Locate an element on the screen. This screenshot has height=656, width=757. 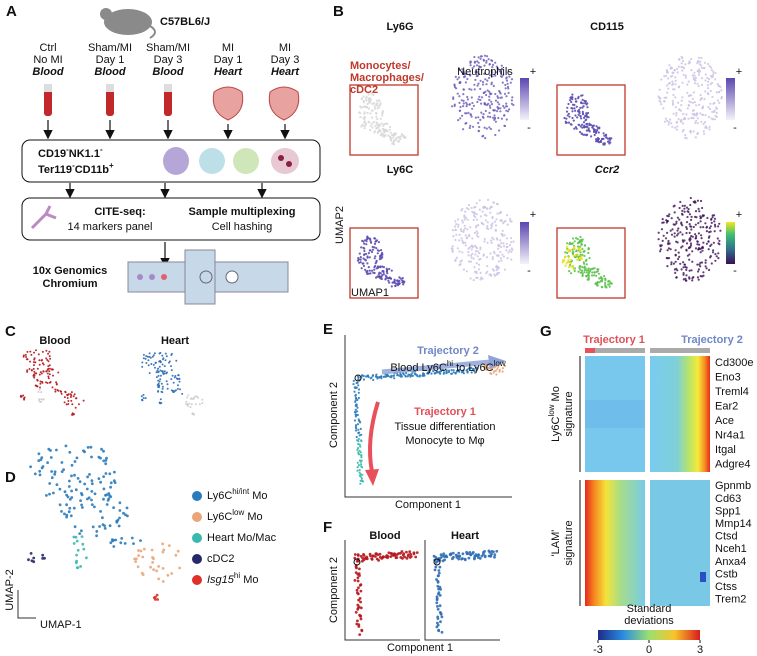
method-desc: 14 markers panel is located at coordinates (110, 227).